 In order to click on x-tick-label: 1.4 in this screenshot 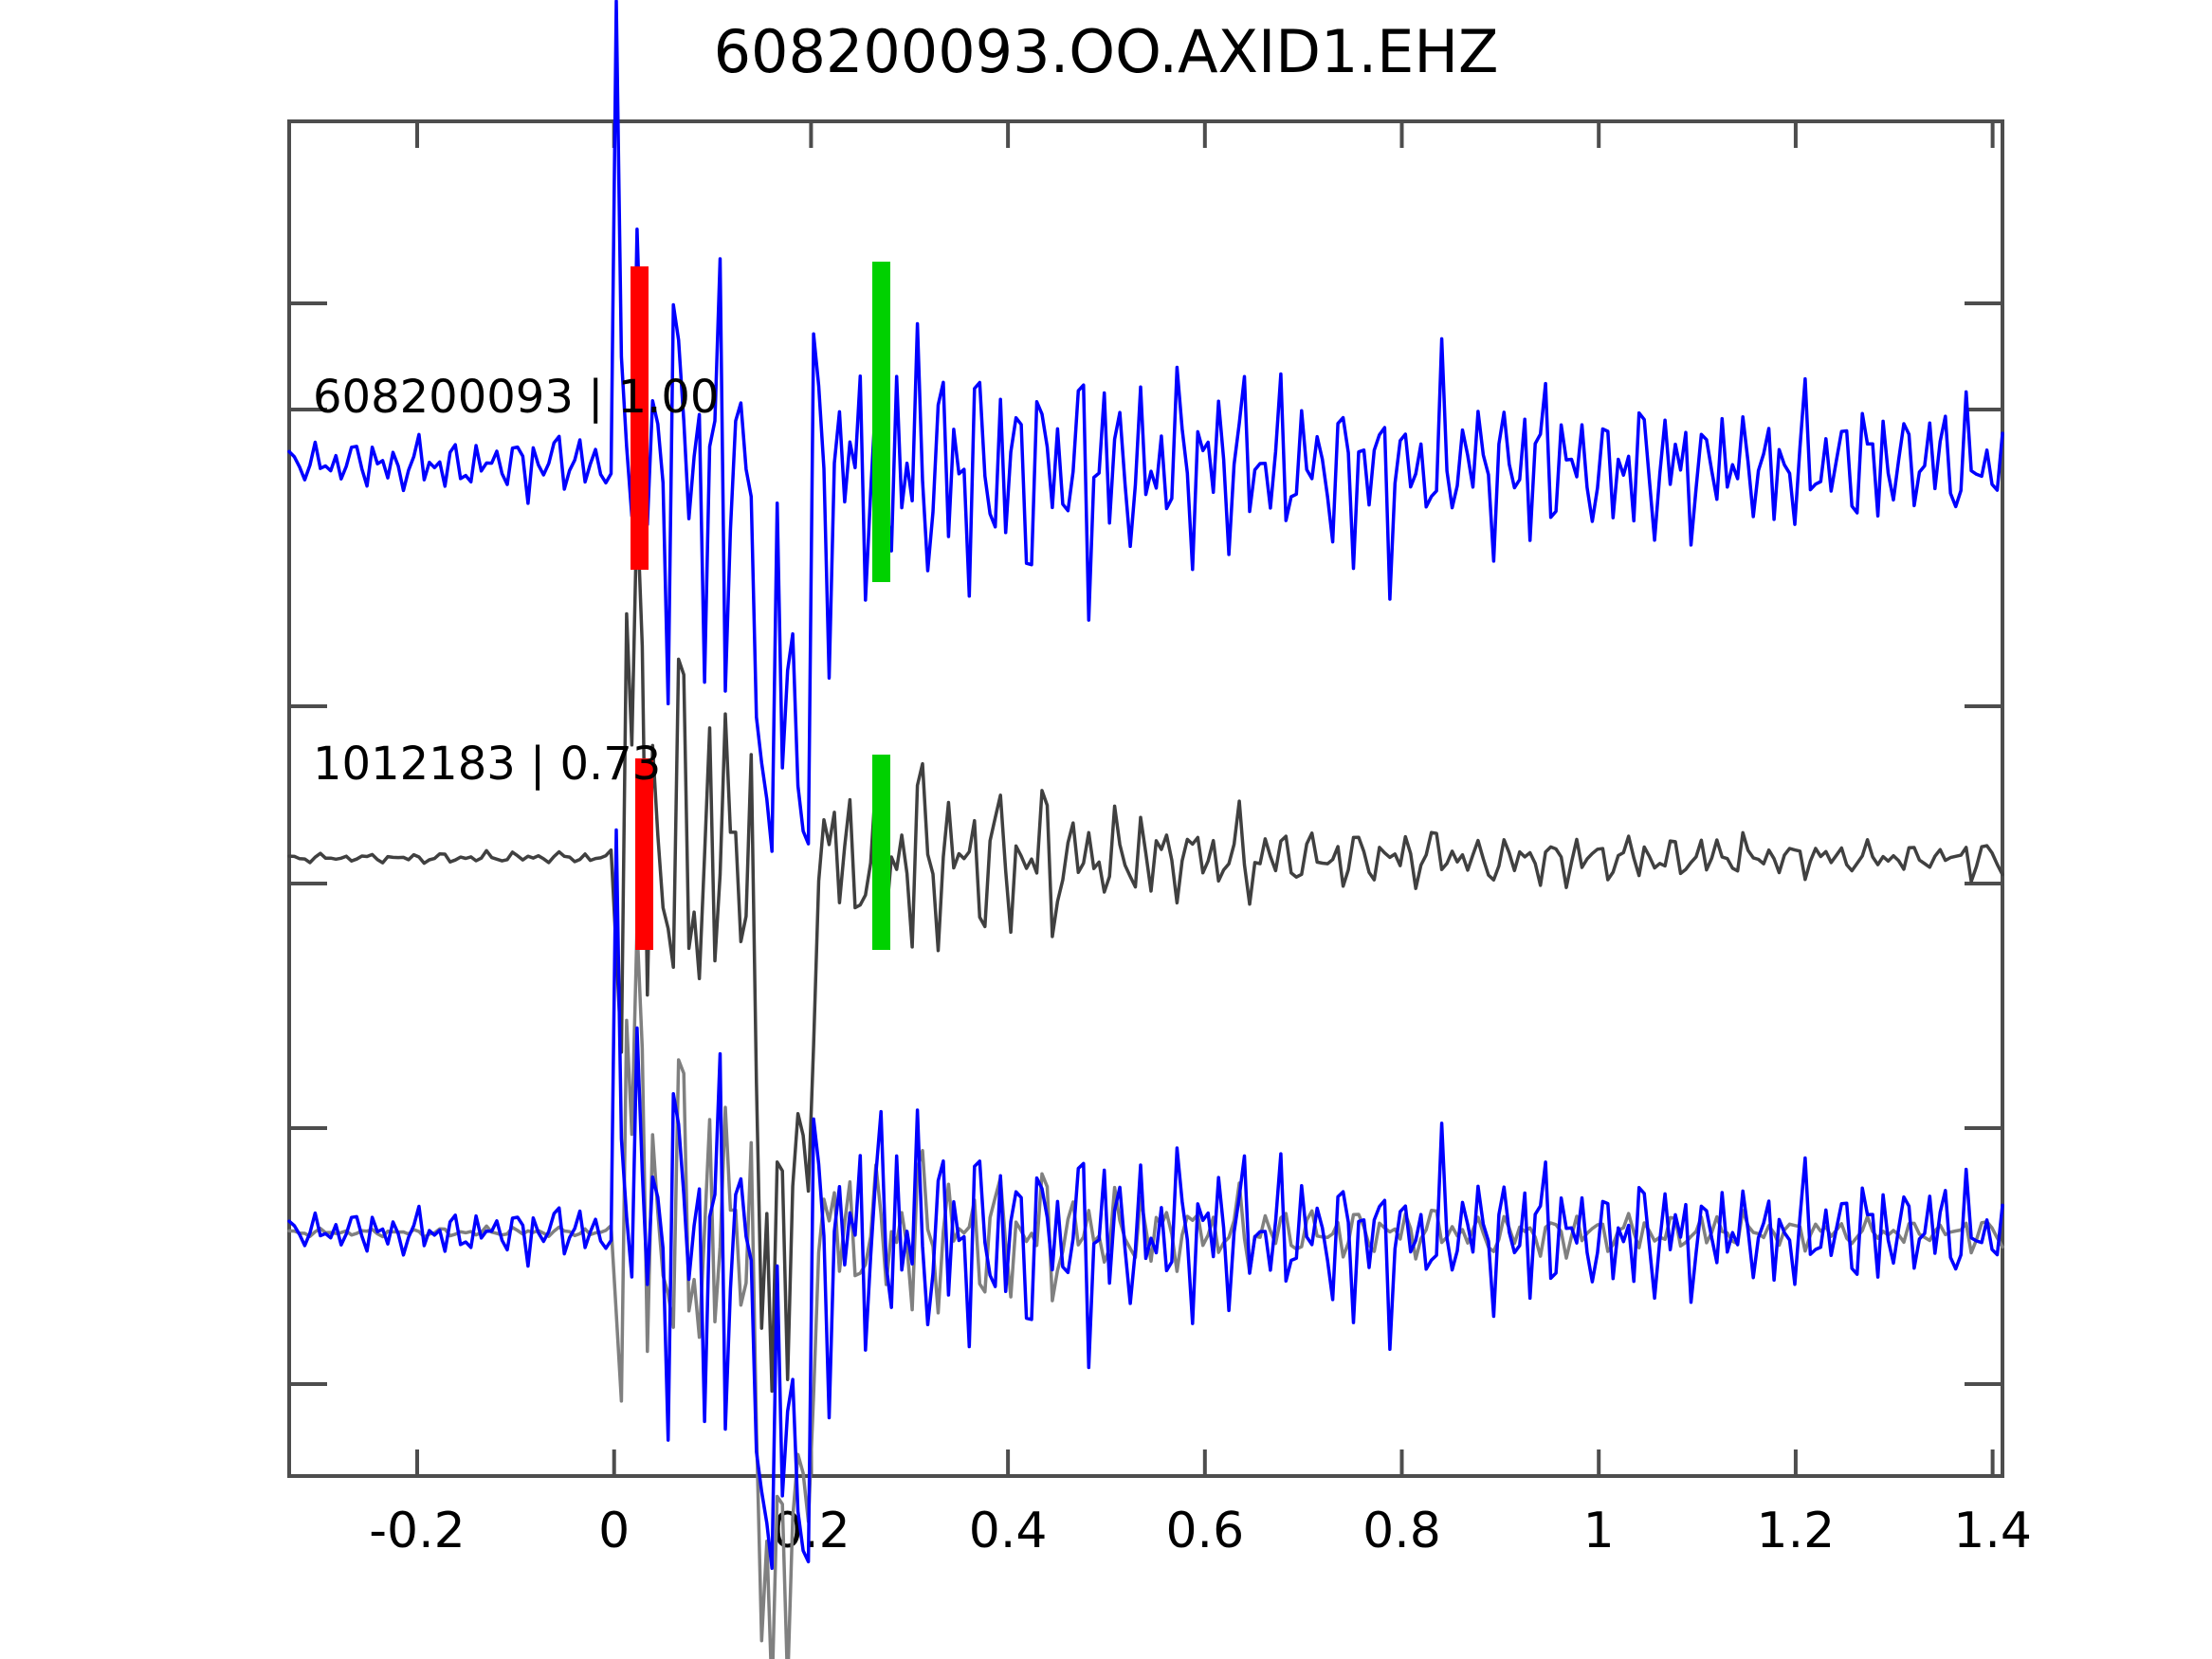, I will do `click(1992, 1531)`.